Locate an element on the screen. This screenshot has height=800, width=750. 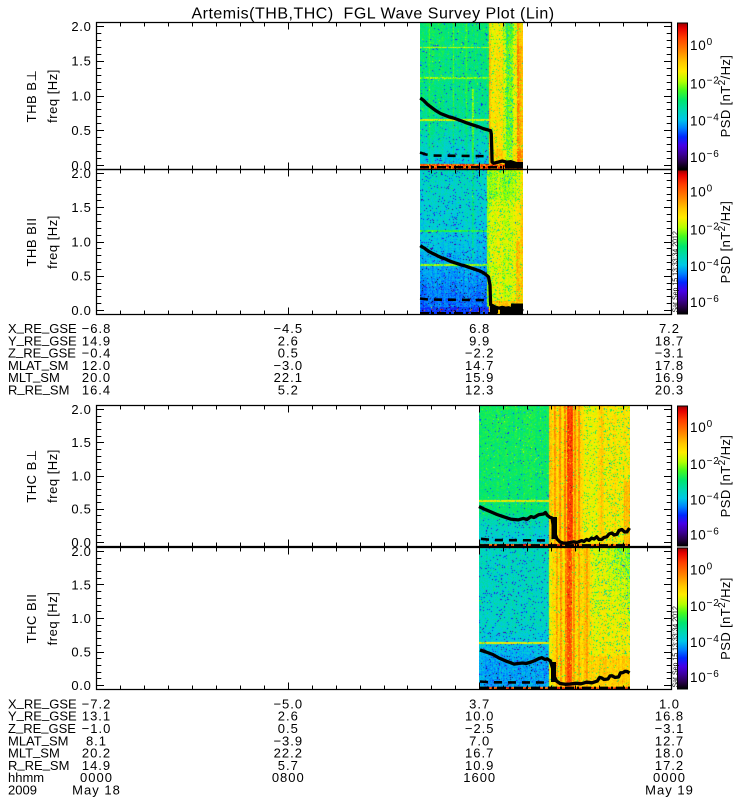
svg-text: −1.0 is located at coordinates (97, 728).